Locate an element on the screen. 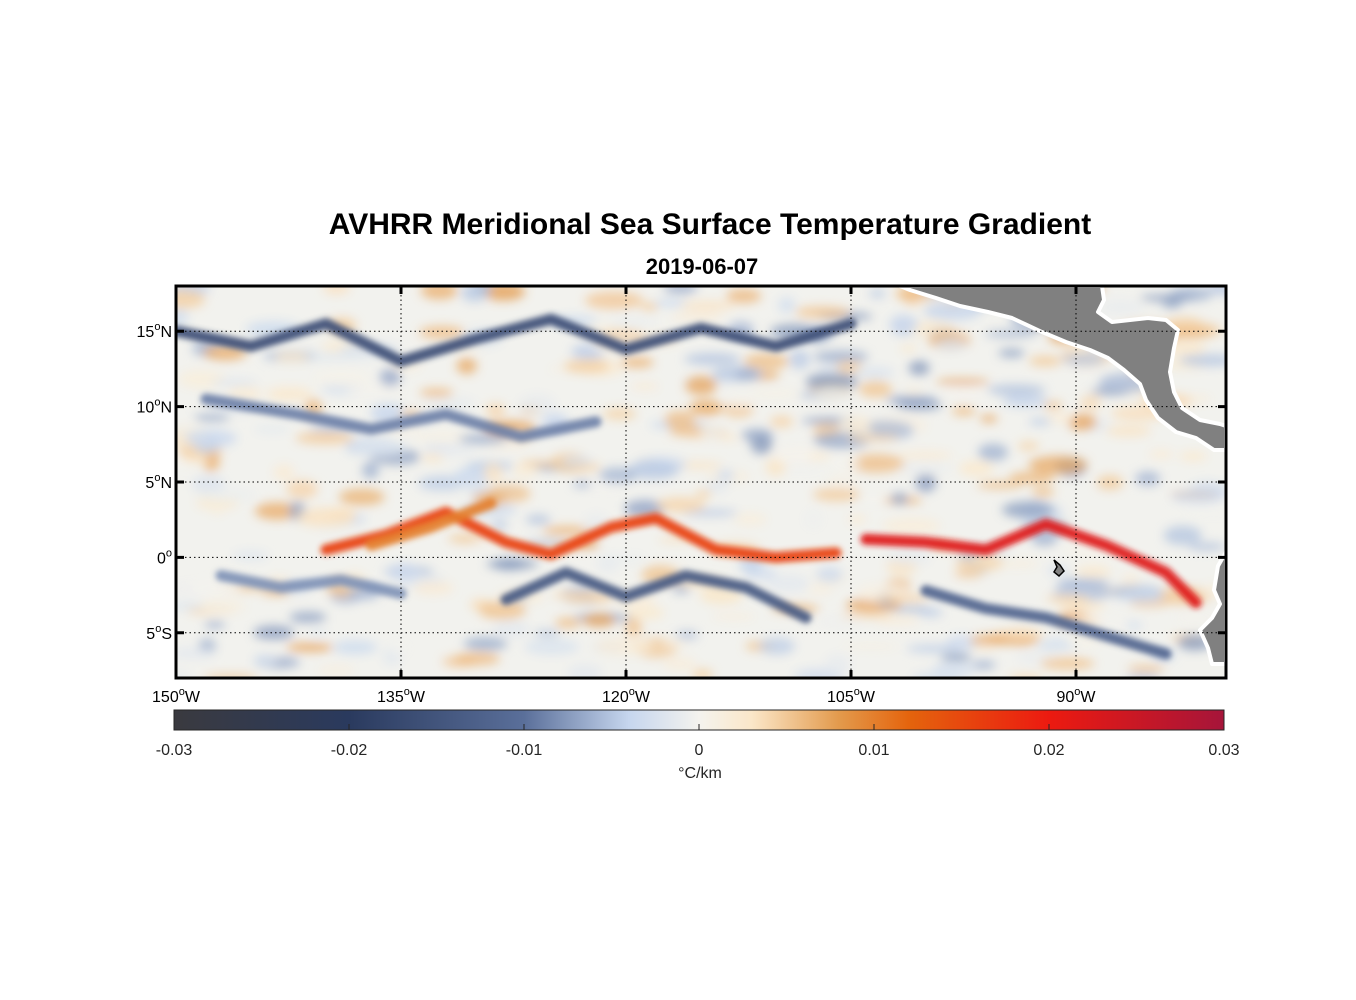  figure-date: 2019-06-07 is located at coordinates (702, 266).